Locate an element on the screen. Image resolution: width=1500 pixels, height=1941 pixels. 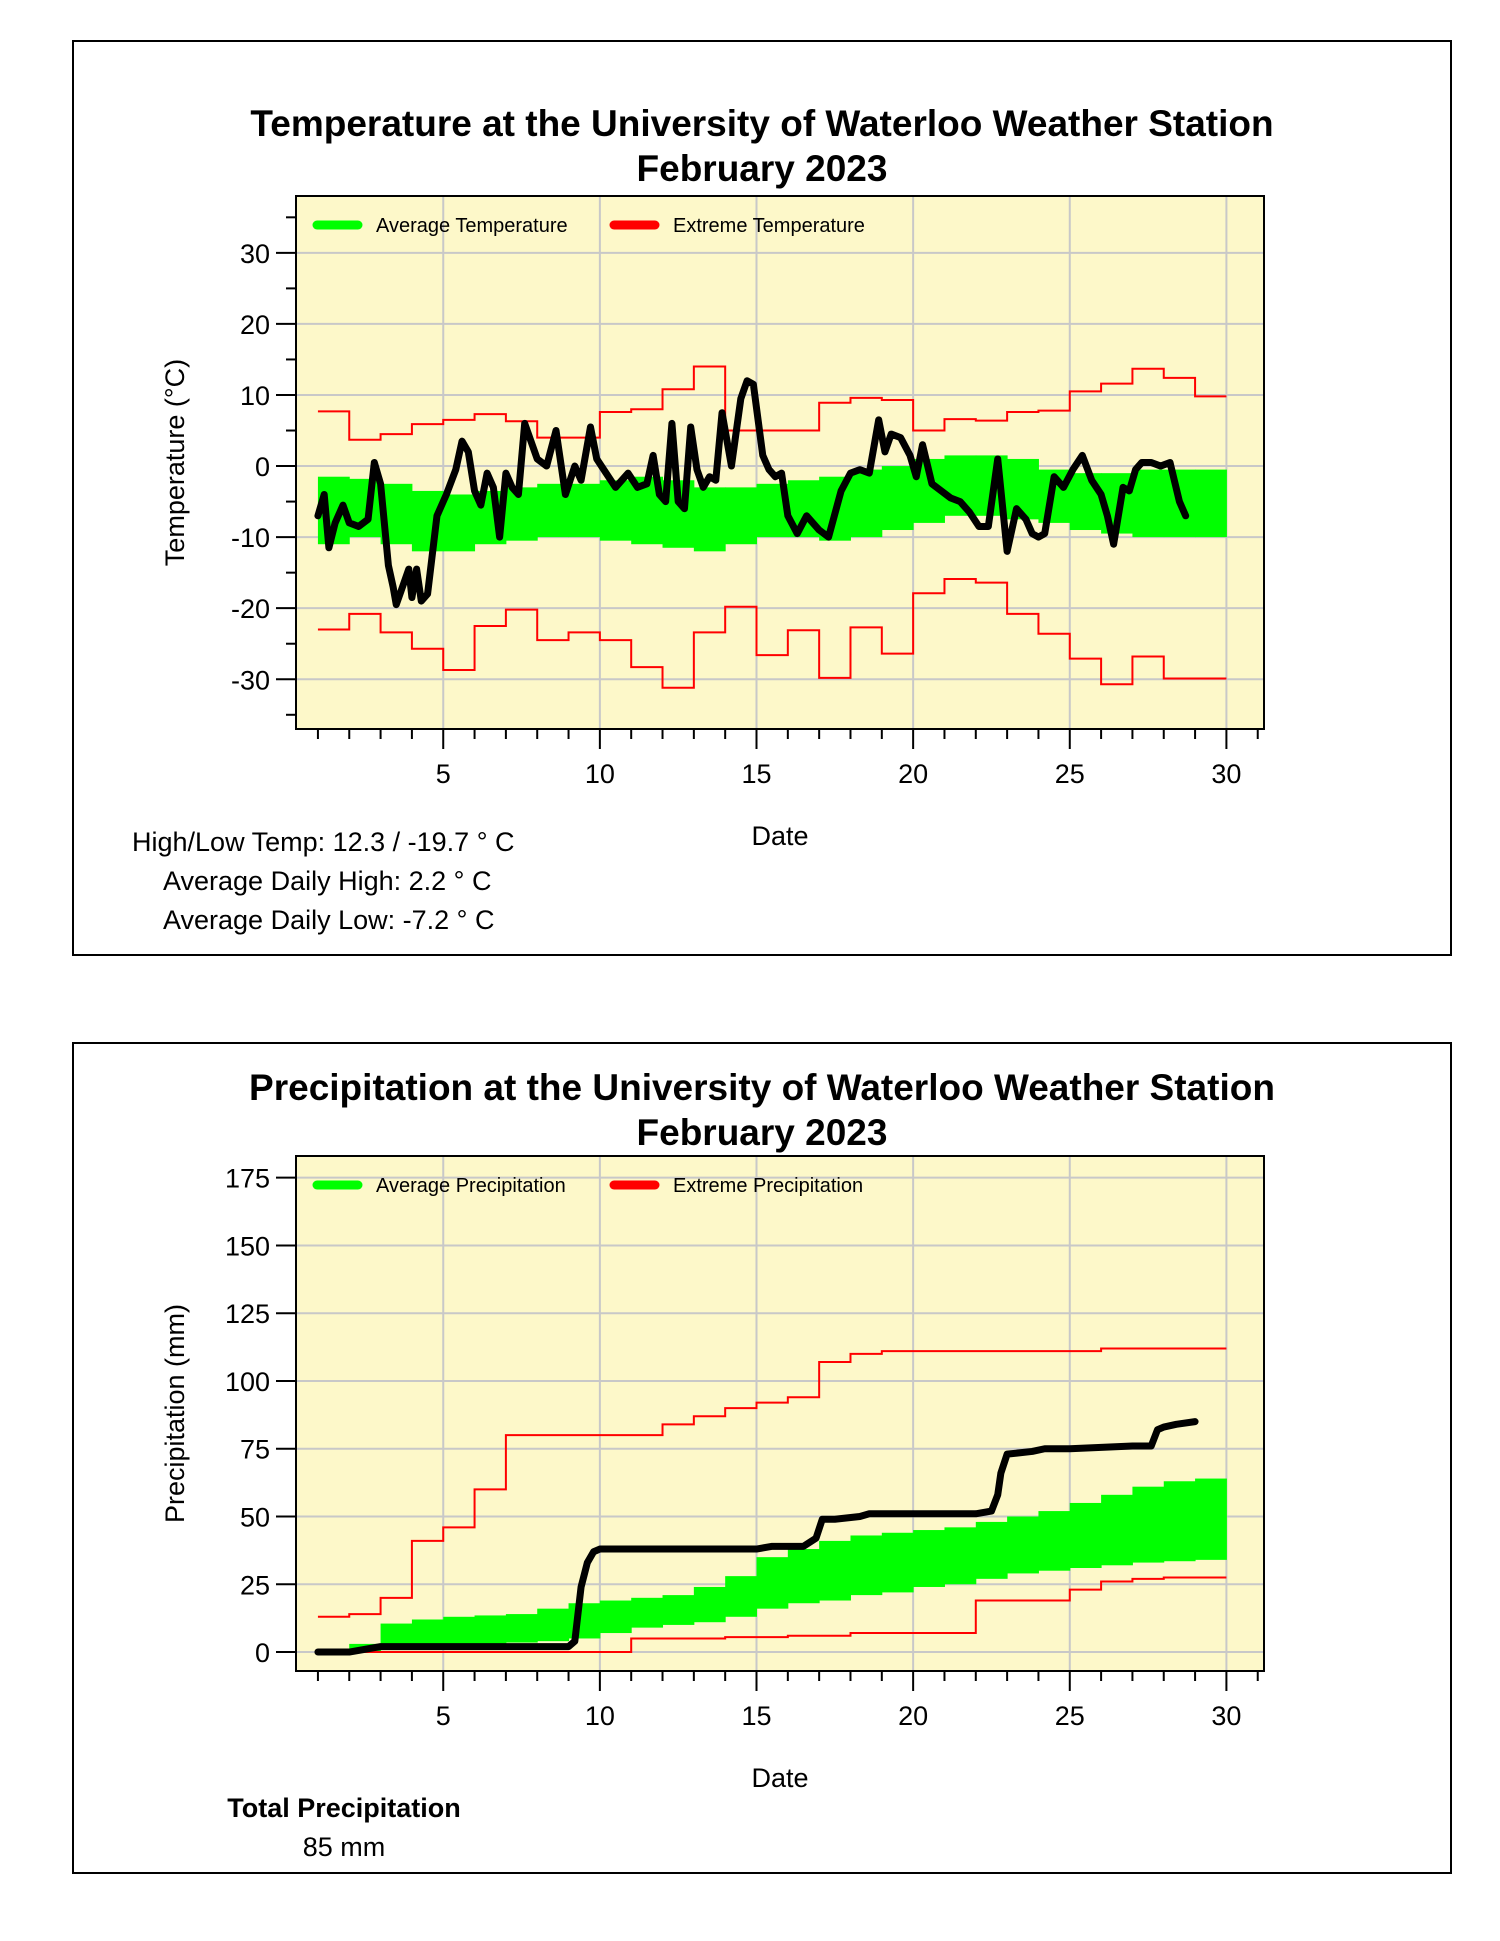
legend-extreme-label: Extreme Temperature is located at coordinates (769, 226).